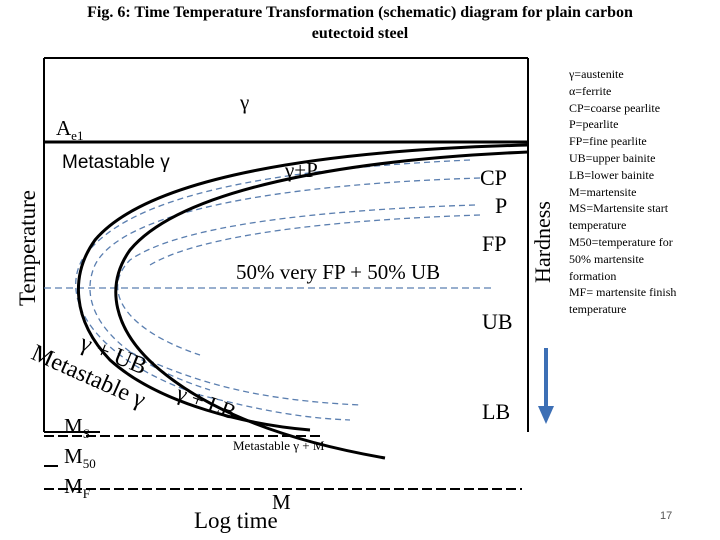 This screenshot has width=720, height=540. Describe the element at coordinates (245, 102) in the screenshot. I see `gamma-region-label: γ` at that location.